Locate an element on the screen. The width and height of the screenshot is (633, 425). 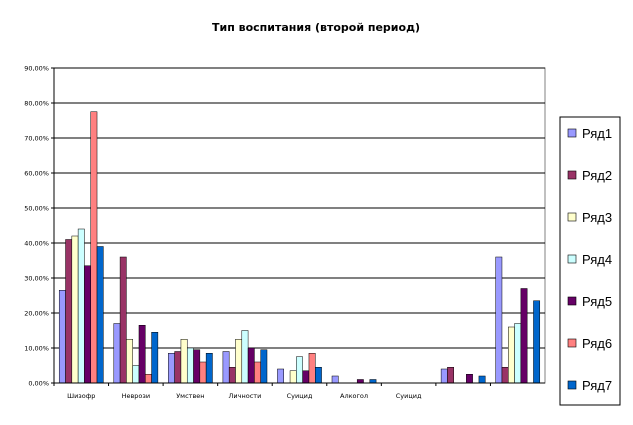
legend-label: Ряд2 is located at coordinates (597, 175).